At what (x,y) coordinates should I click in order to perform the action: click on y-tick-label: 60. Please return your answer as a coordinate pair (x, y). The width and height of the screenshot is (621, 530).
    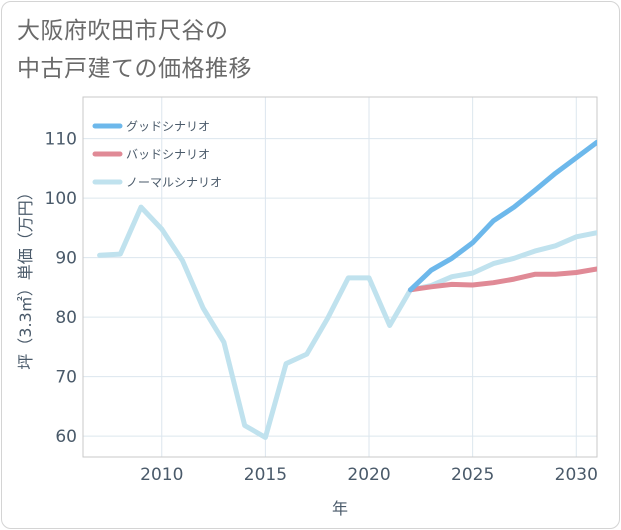
    Looking at the image, I should click on (66, 437).